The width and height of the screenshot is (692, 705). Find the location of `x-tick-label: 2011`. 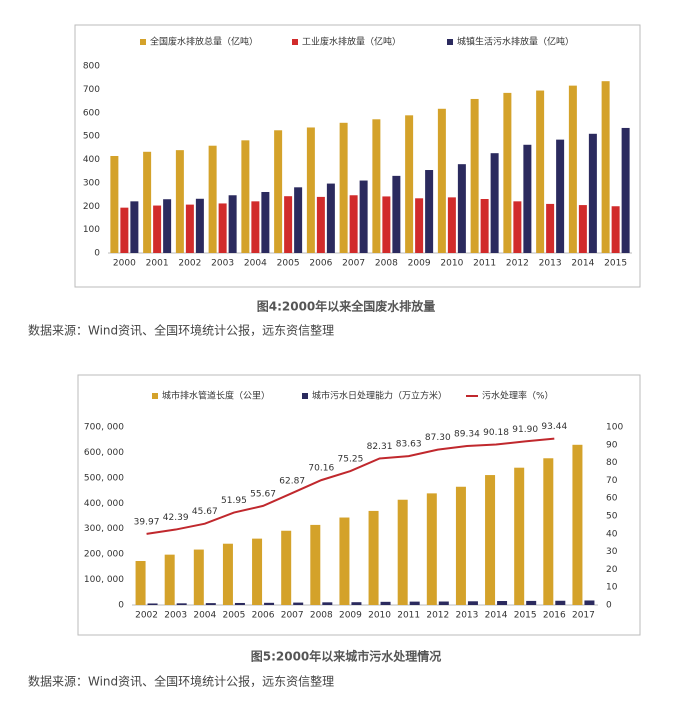

x-tick-label: 2011 is located at coordinates (408, 616).